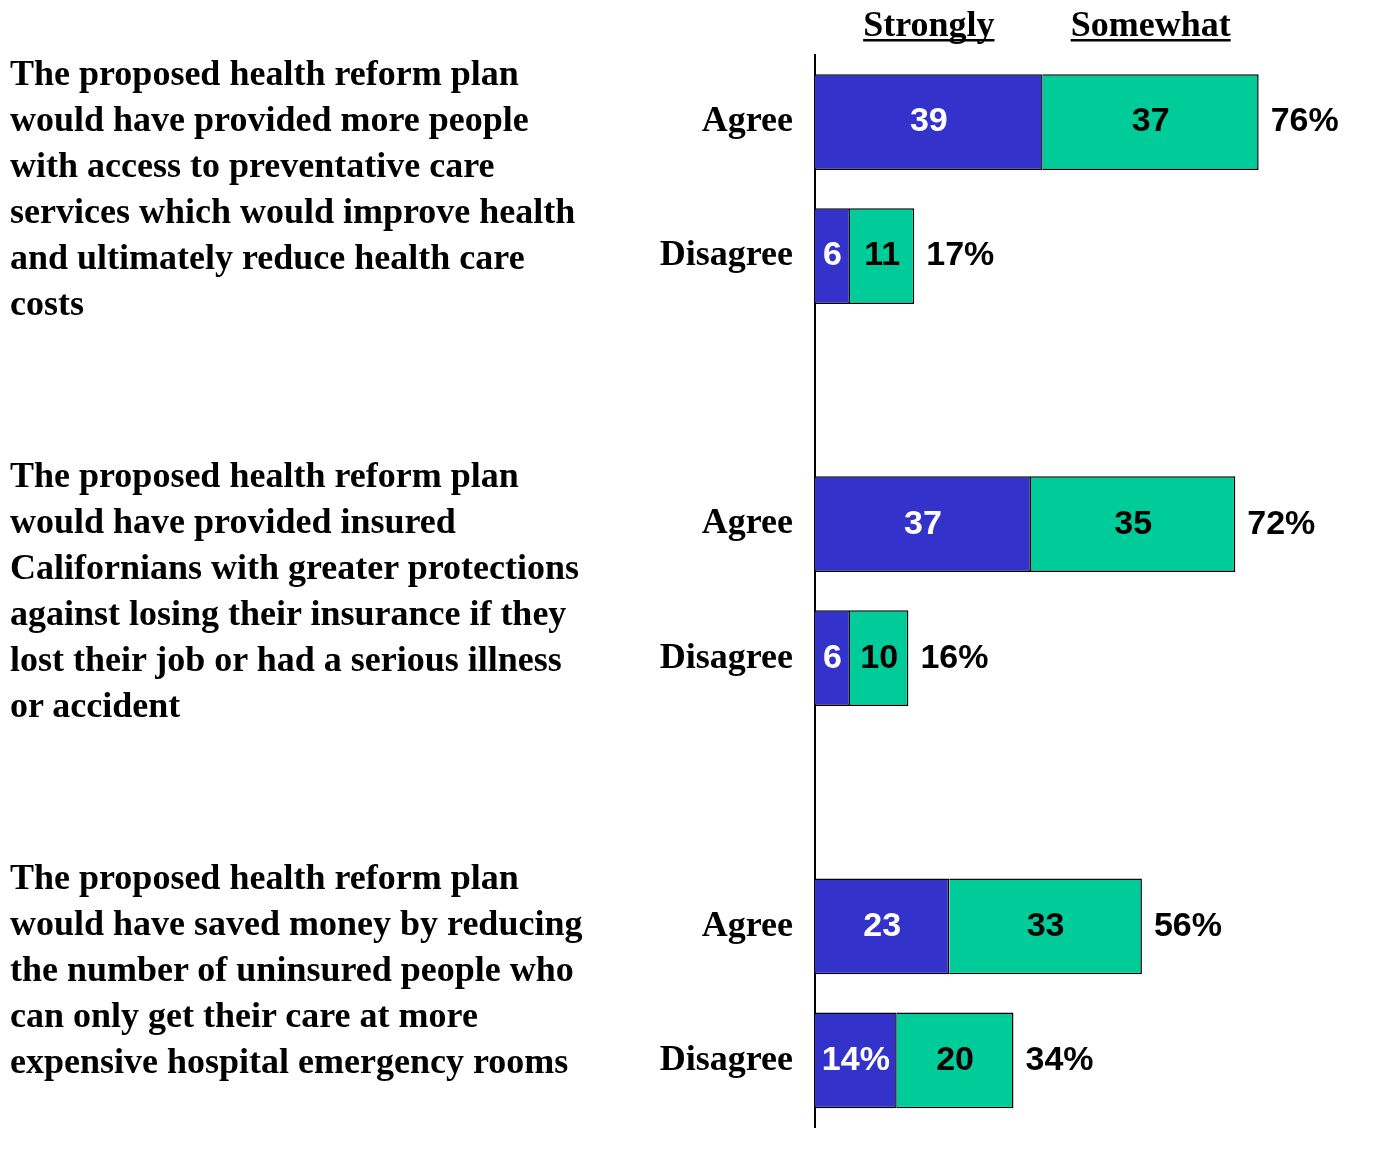 This screenshot has width=1387, height=1171. Describe the element at coordinates (1045, 923) in the screenshot. I see `data-label: 33` at that location.